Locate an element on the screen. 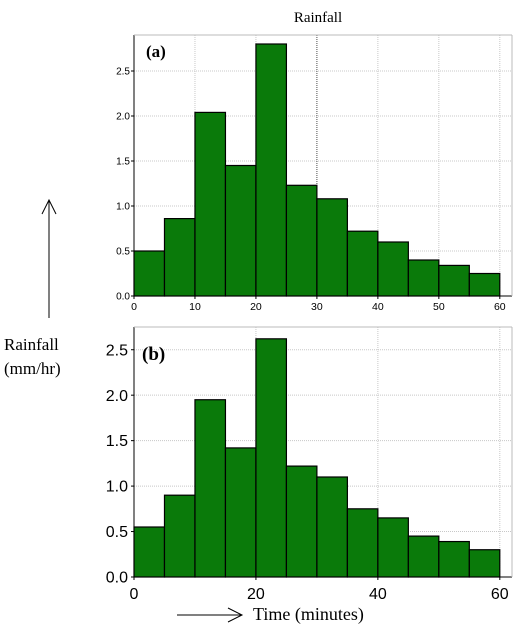 The height and width of the screenshot is (631, 523). panel-label: (b) is located at coordinates (153, 354).